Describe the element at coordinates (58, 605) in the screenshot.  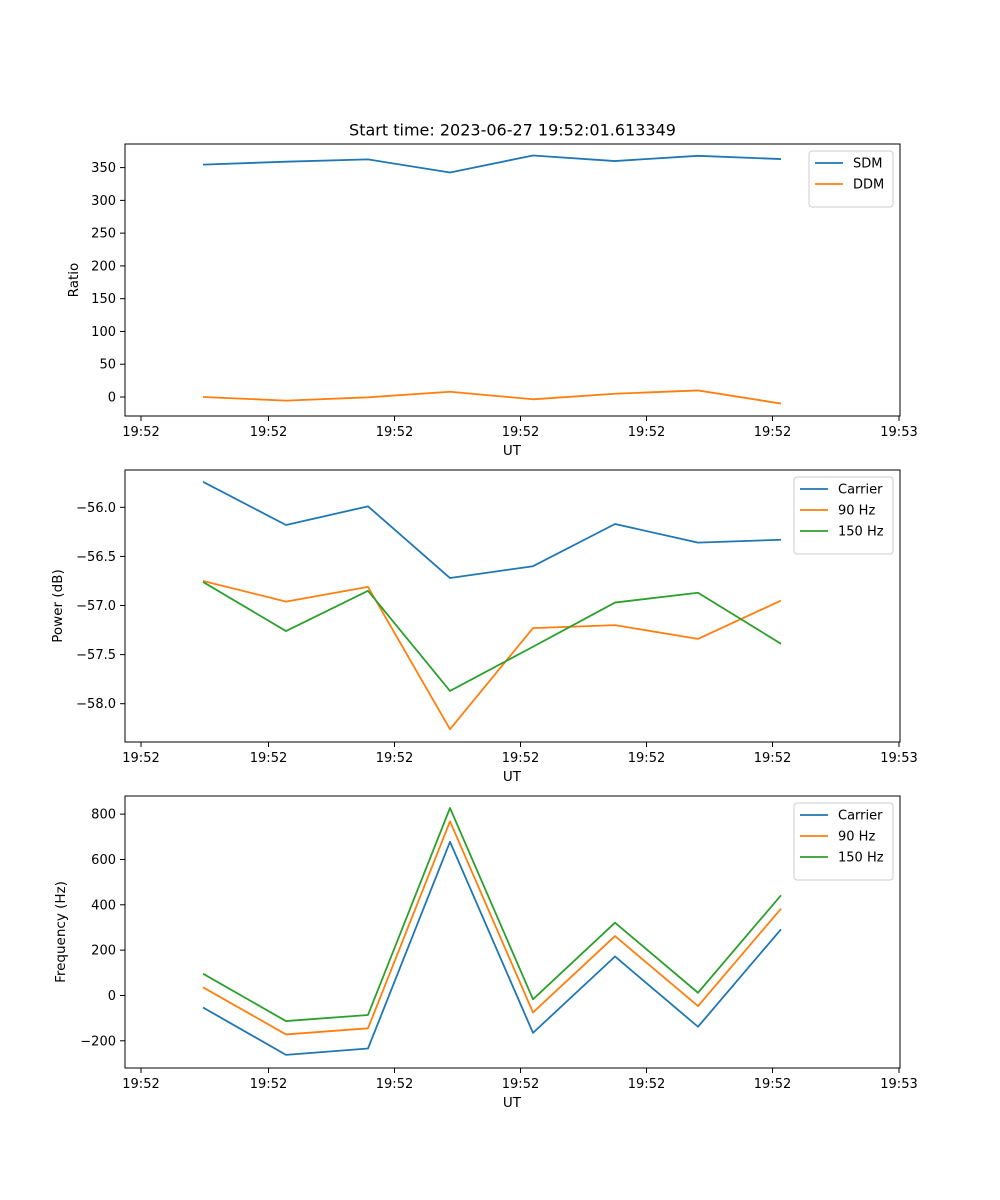
I see `y-axis-label: Power (dB)` at that location.